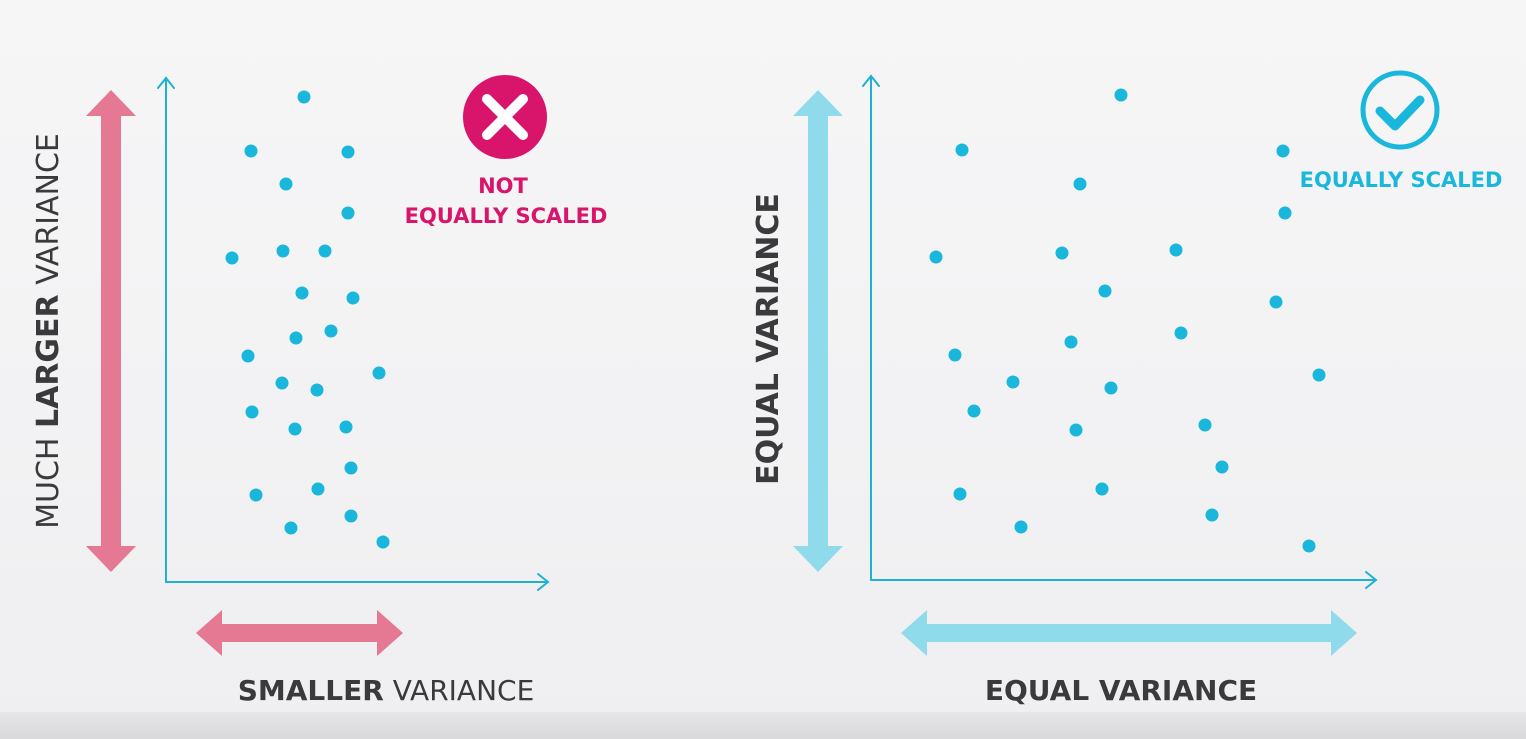  I want to click on right-x-axis-arrowhead, so click(1371, 580).